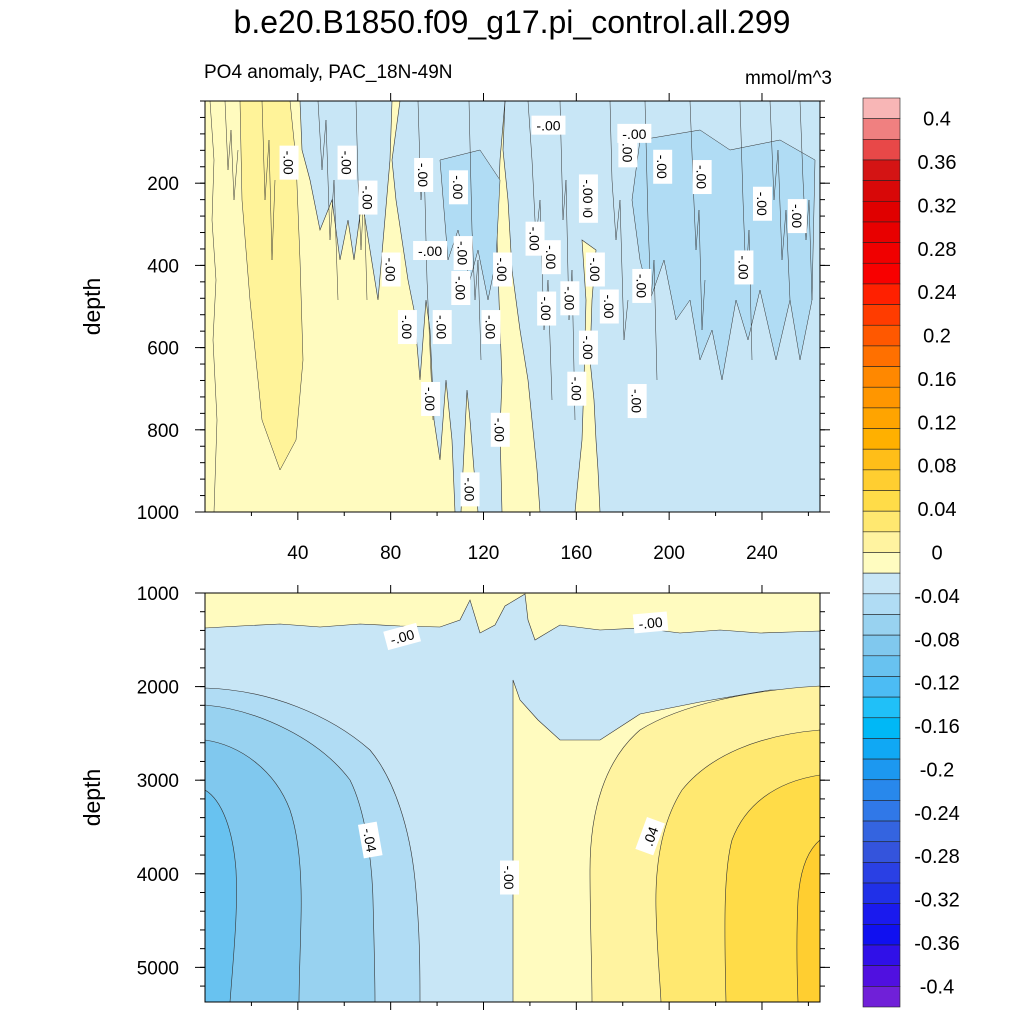 This screenshot has width=1024, height=1024. I want to click on colorbar-tick-label: -0.2, so click(937, 770).